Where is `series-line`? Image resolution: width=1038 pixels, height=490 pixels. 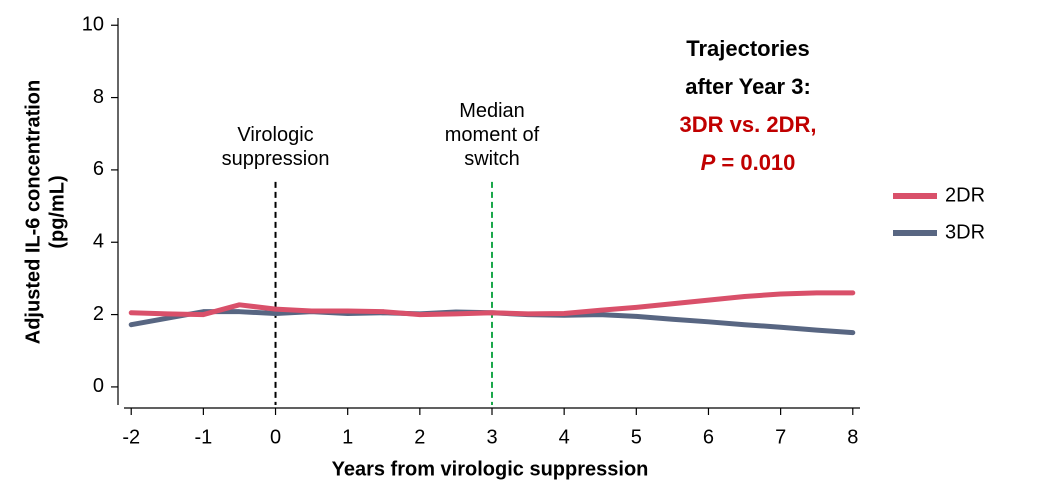 series-line is located at coordinates (492, 304).